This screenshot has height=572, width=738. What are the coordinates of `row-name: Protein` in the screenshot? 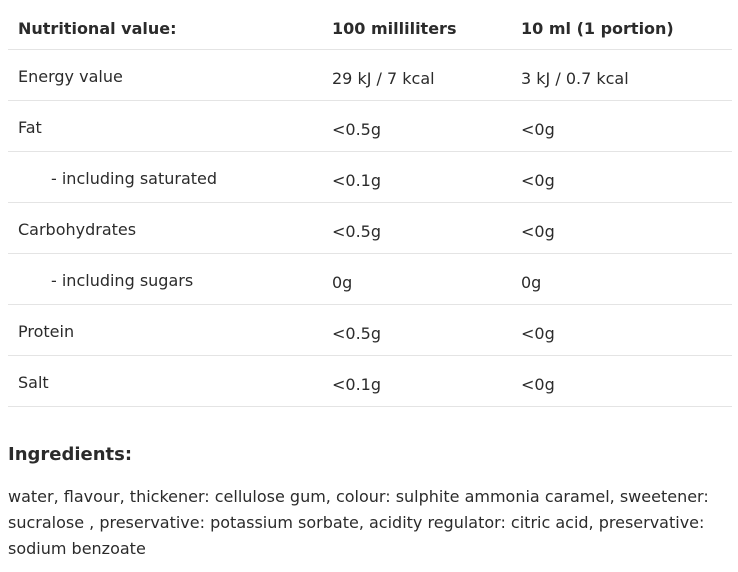 It's located at (46, 331).